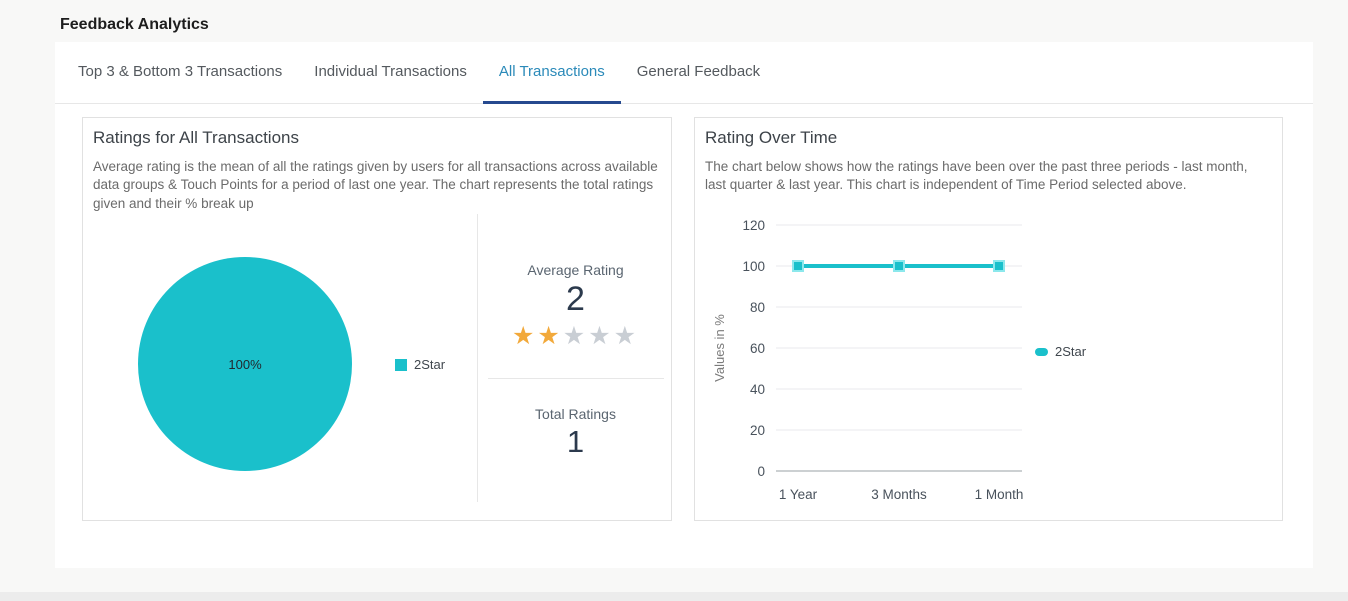  Describe the element at coordinates (771, 137) in the screenshot. I see `card-title: Rating Over Time` at that location.